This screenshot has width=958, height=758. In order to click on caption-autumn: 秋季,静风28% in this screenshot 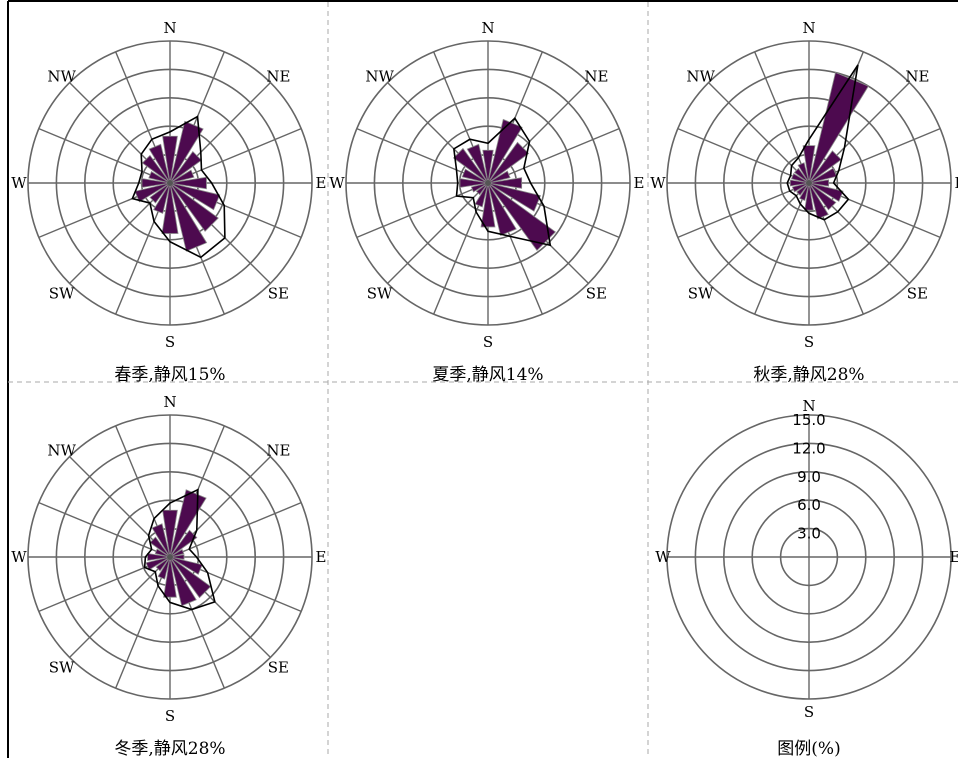, I will do `click(808, 375)`.